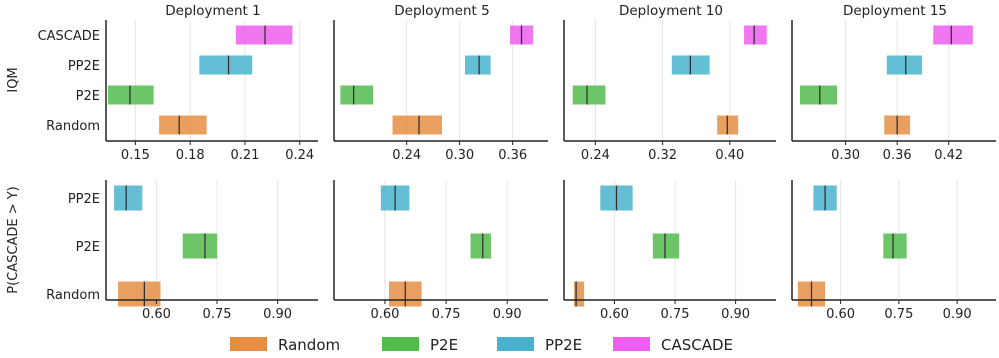 The height and width of the screenshot is (358, 999). I want to click on panel-iqm-2: Deployment 5 0.24 0.30 0.36, so click(440, 83).